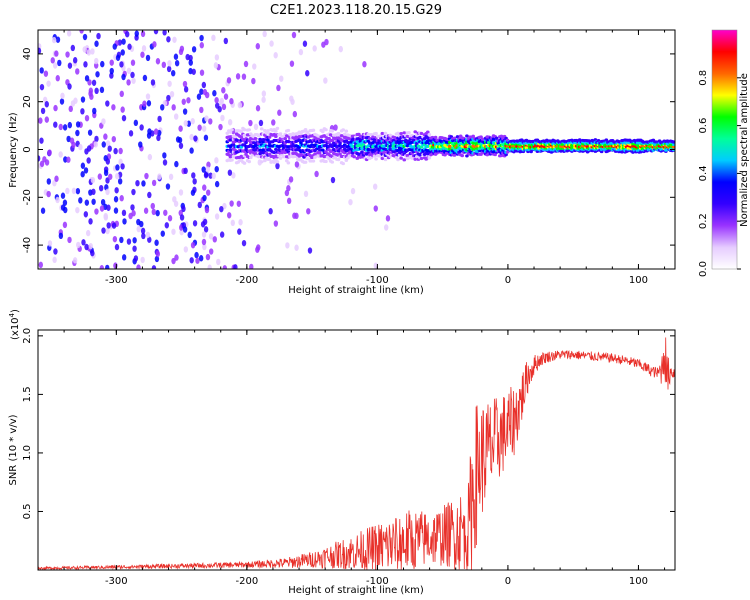  What do you see at coordinates (377, 581) in the screenshot?
I see `x-tick-label: -100` at bounding box center [377, 581].